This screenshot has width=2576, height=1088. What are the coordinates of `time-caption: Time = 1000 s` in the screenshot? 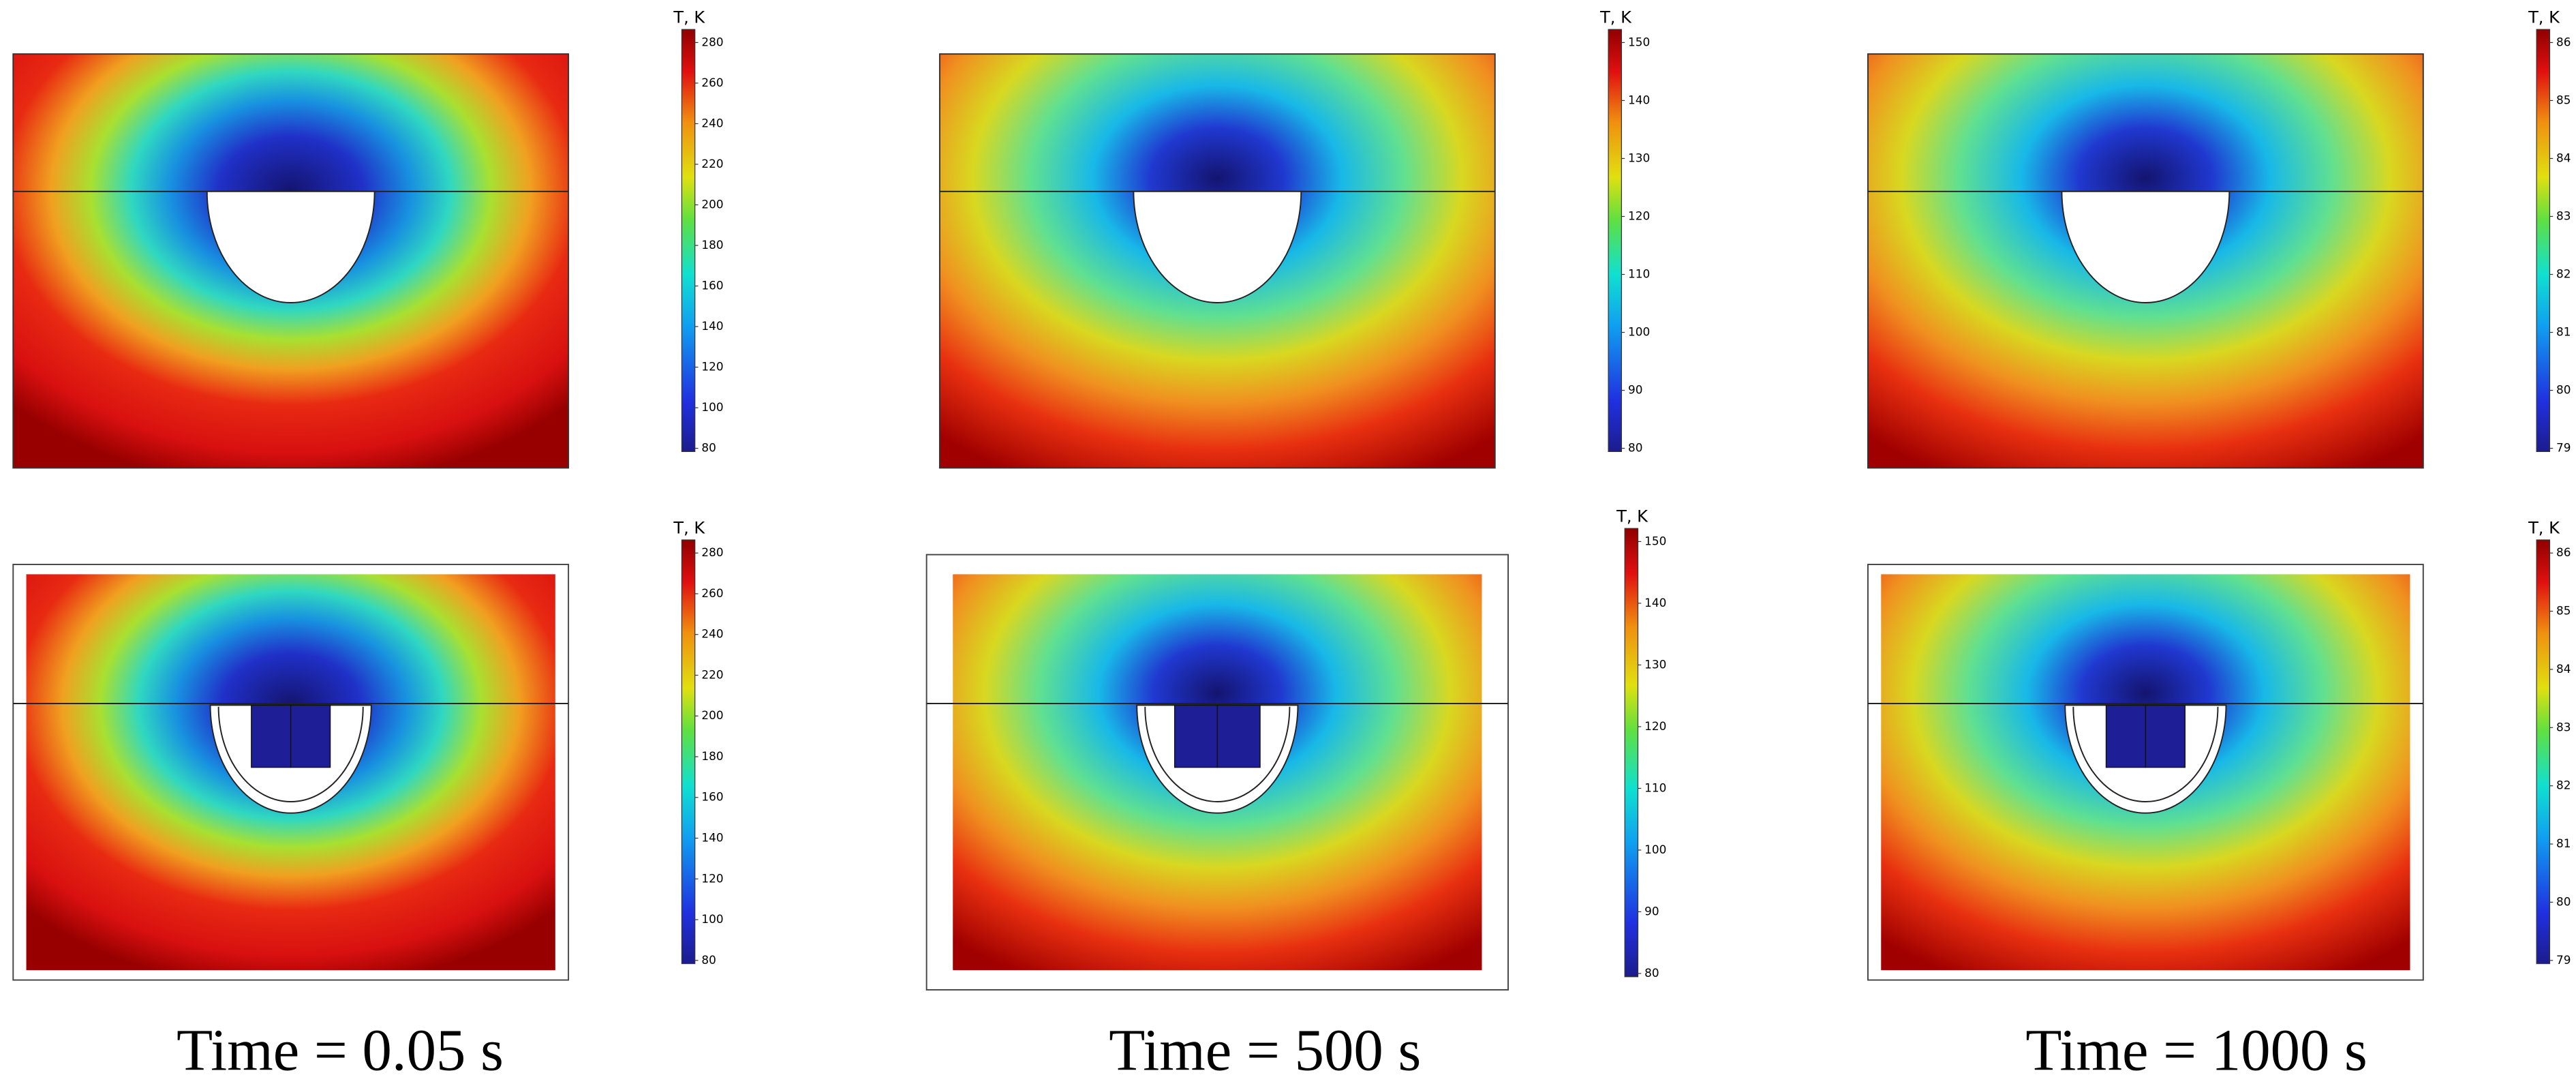 It's located at (2196, 1050).